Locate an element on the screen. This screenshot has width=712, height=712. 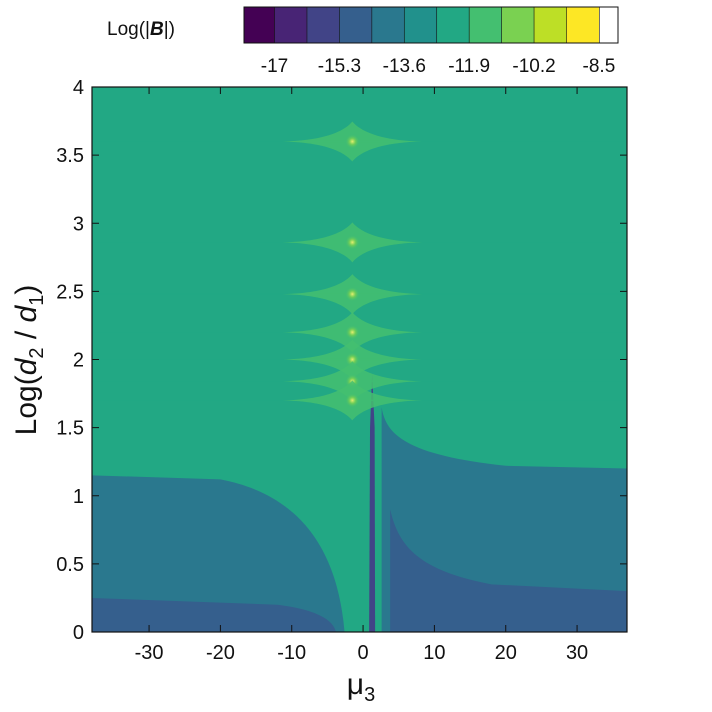
x-tick-label: 0 is located at coordinates (363, 653).